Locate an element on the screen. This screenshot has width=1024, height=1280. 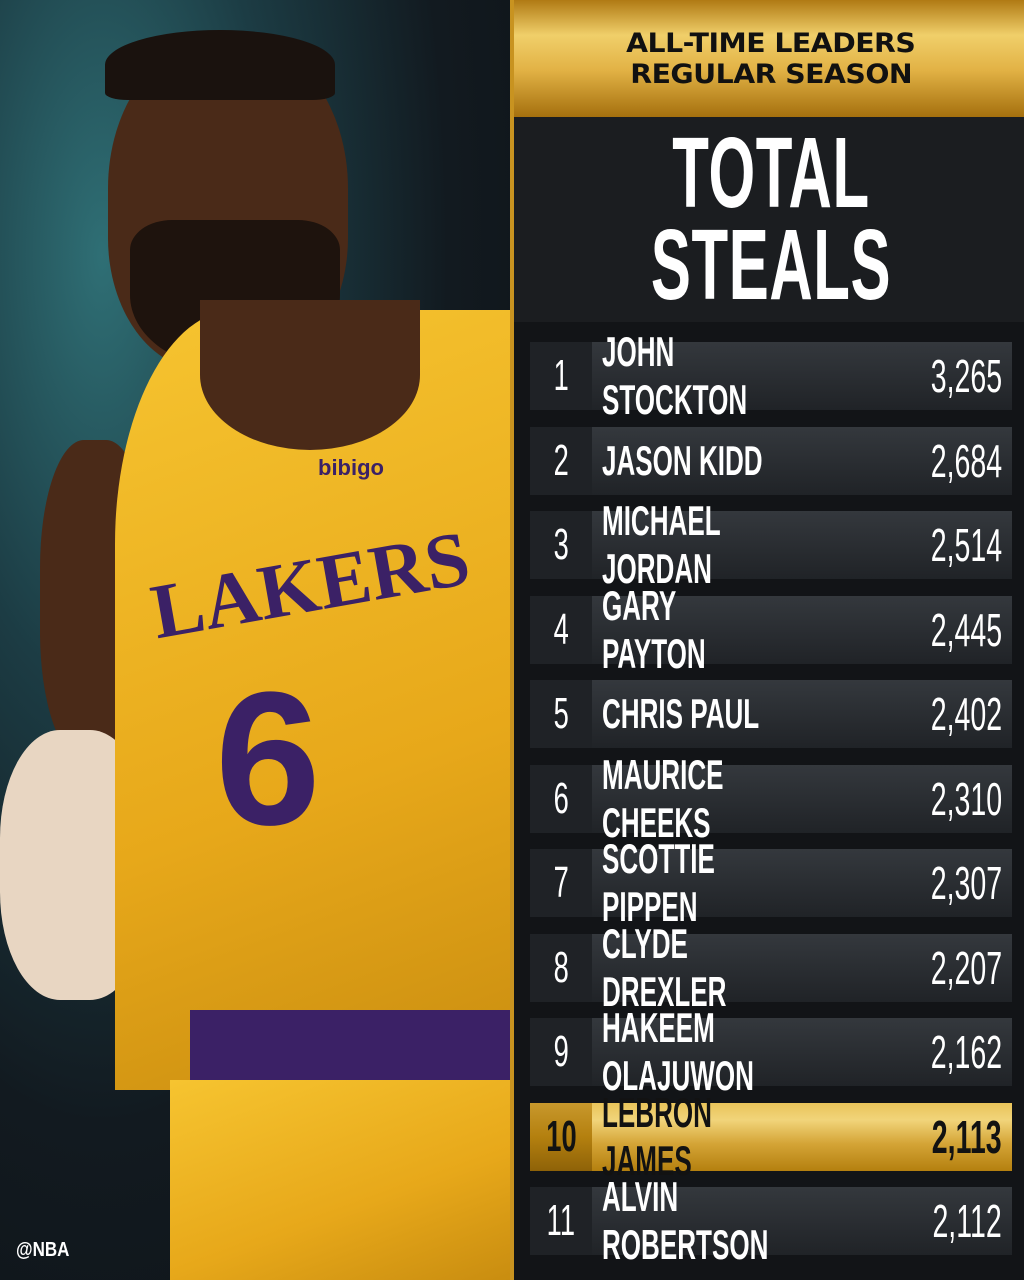
leader-row: 10 LEBRON JAMES 2,113 is located at coordinates (771, 1136).